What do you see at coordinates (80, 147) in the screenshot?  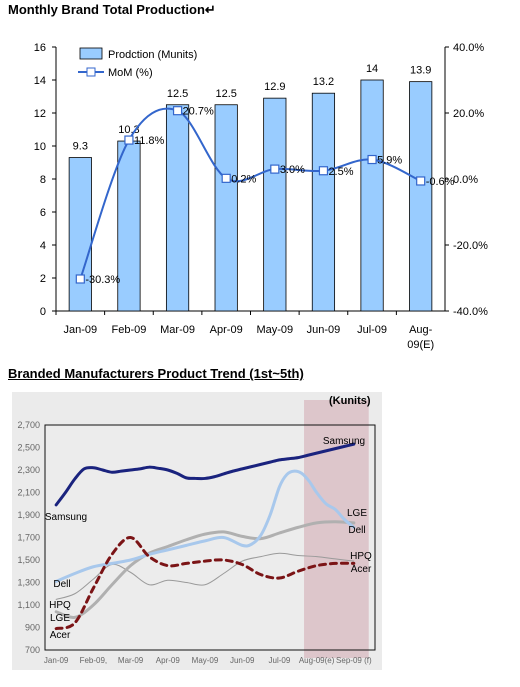 I see `bar-value-label: 9.3` at bounding box center [80, 147].